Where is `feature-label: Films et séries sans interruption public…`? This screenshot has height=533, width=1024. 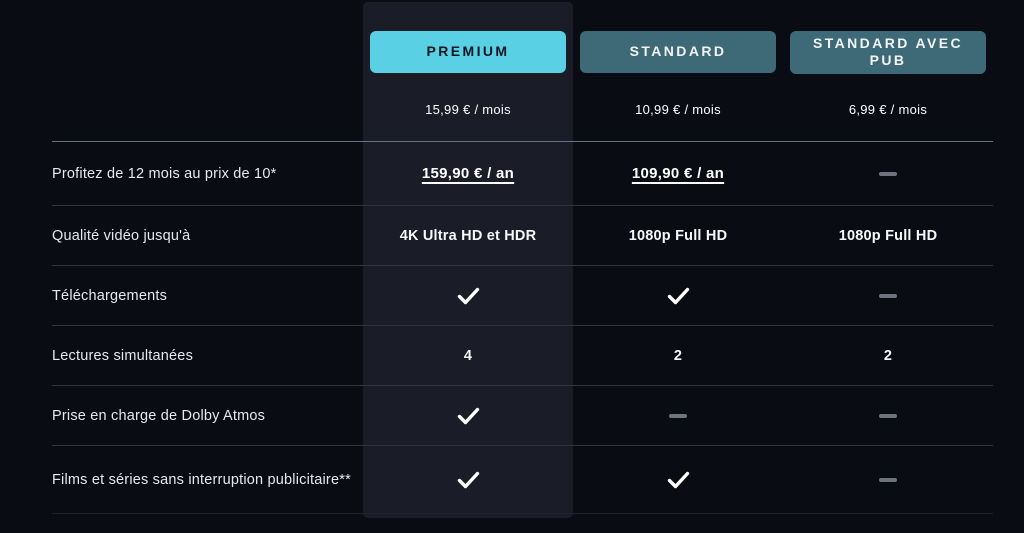
feature-label: Films et séries sans interruption public… is located at coordinates (201, 479).